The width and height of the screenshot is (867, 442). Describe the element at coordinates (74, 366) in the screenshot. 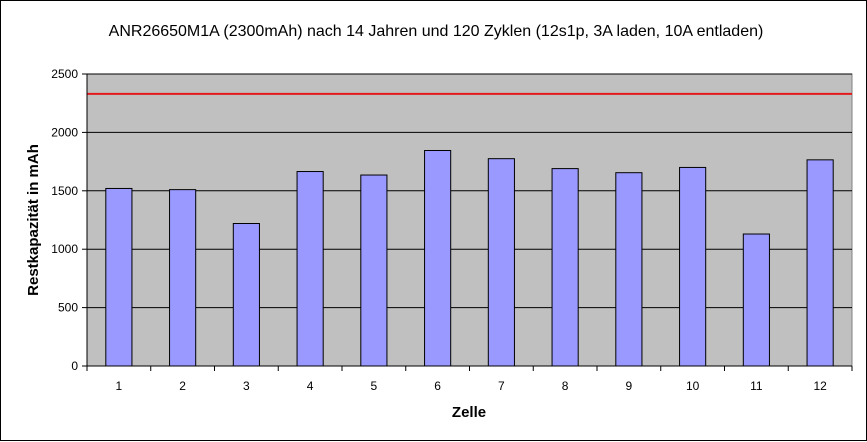

I see `y-tick-label: 0` at that location.